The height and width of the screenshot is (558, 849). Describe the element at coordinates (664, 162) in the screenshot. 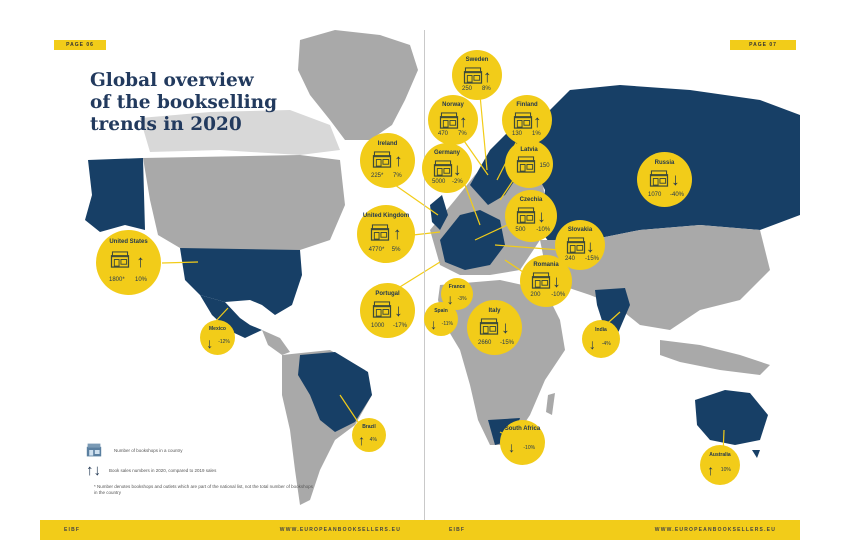

I see `country-name: Russia` at that location.